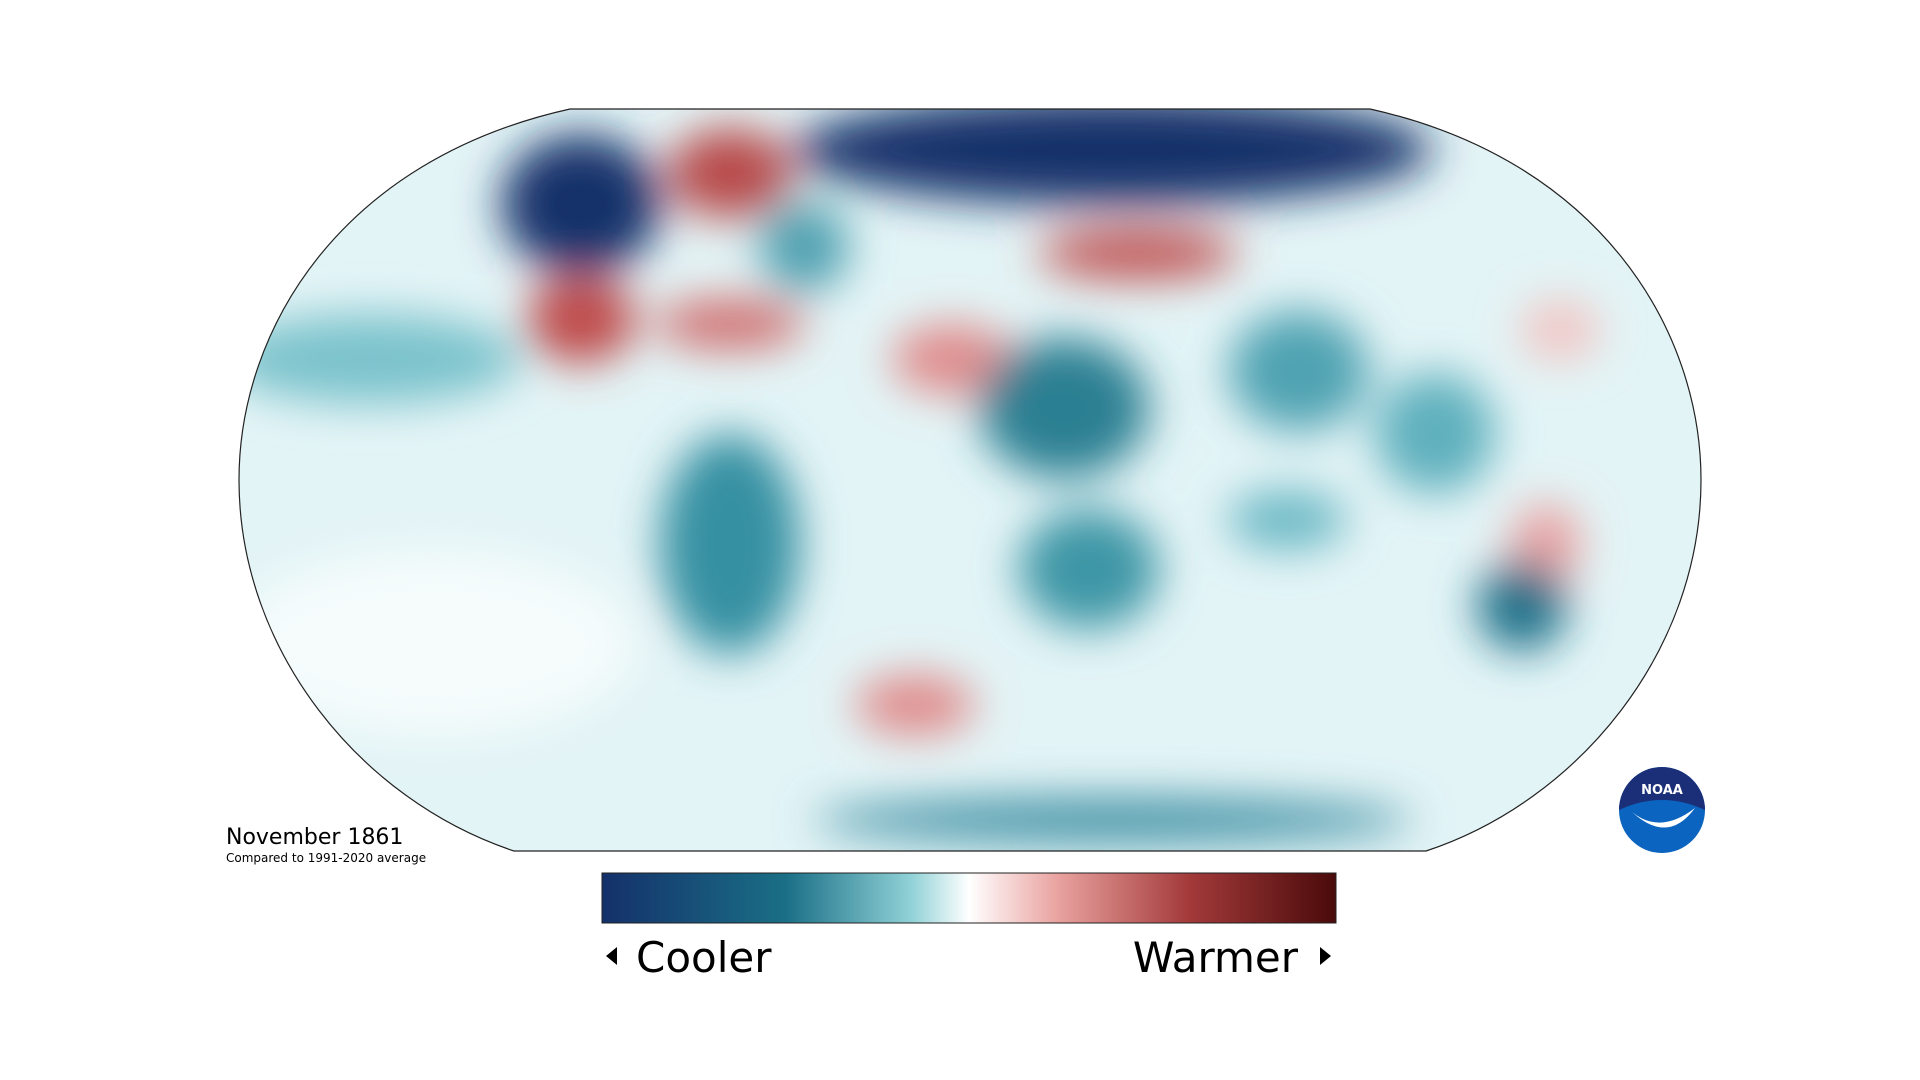  Describe the element at coordinates (704, 957) in the screenshot. I see `cooler-label: Cooler` at that location.